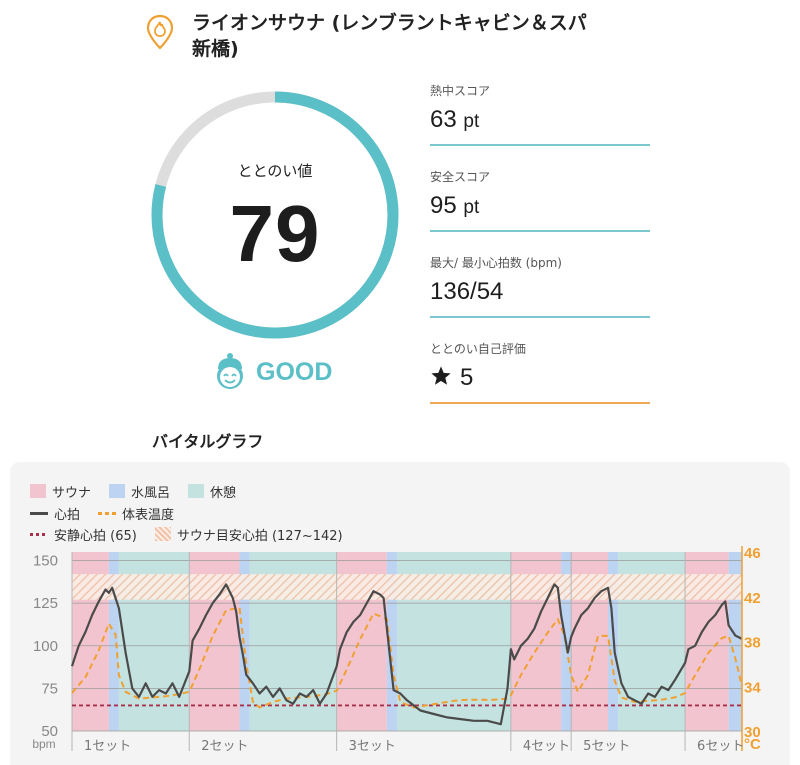 The width and height of the screenshot is (800, 765). What do you see at coordinates (752, 553) in the screenshot?
I see `temp-tick-label: 46` at bounding box center [752, 553].